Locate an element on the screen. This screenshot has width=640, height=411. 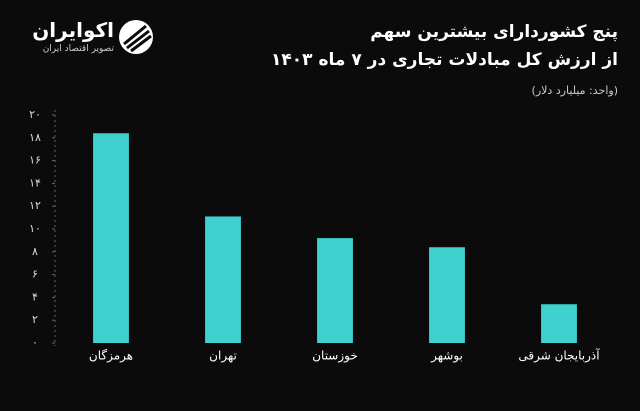
x-tick-label: تهران is located at coordinates (223, 356).